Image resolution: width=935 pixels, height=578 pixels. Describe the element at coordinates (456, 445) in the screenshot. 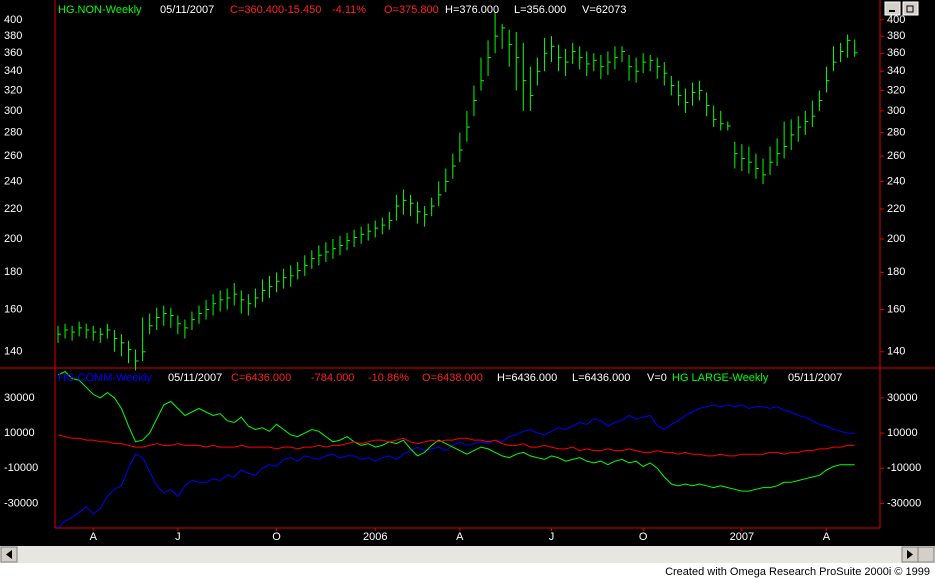

I see `series-line` at that location.